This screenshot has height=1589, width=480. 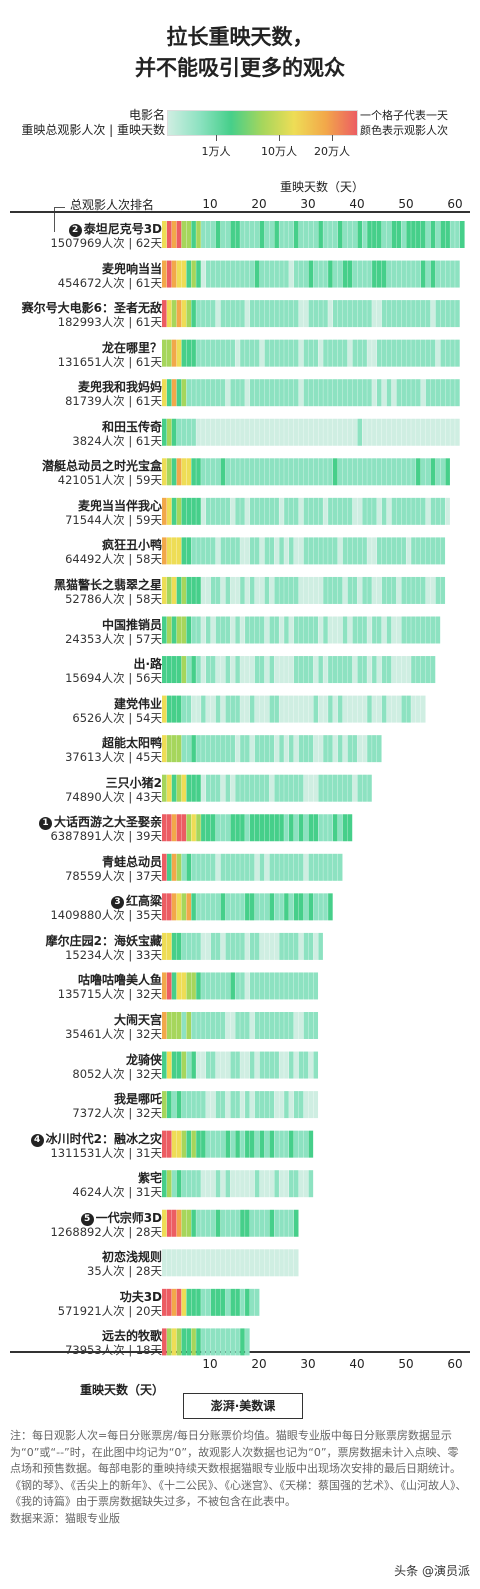 What do you see at coordinates (240, 212) in the screenshot?
I see `x-axis-line-top` at bounding box center [240, 212].